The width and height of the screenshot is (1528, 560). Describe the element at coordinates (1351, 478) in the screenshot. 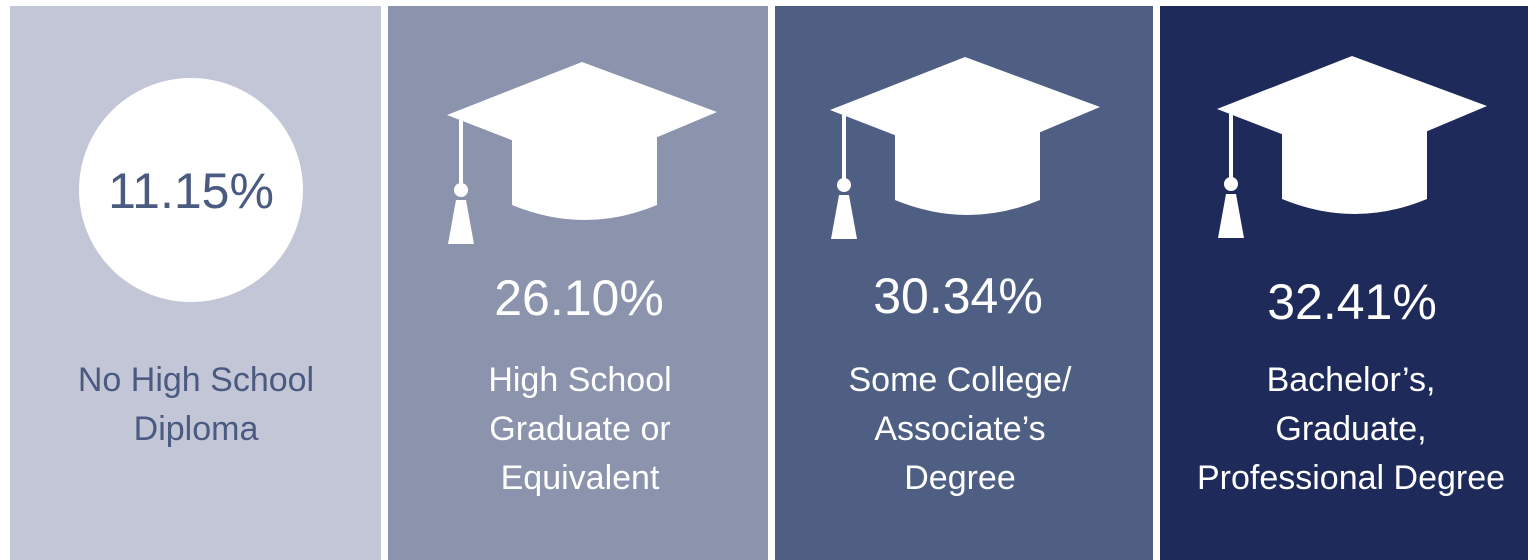

I see `panel-label: Professional Degree` at that location.